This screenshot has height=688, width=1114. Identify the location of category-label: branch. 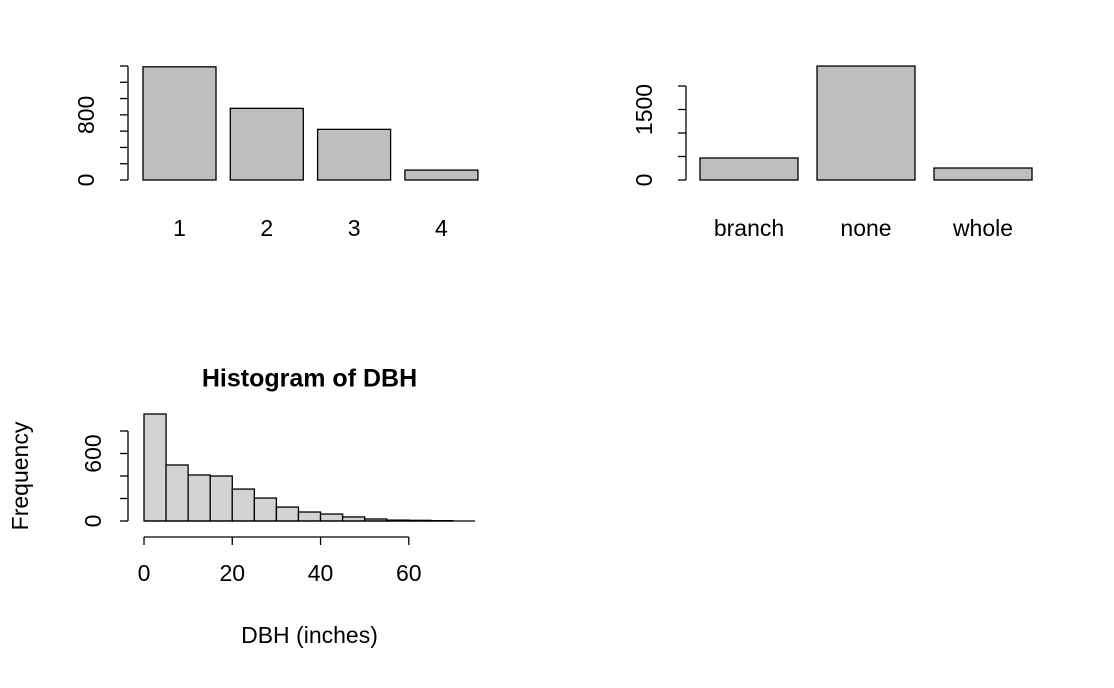
(749, 228).